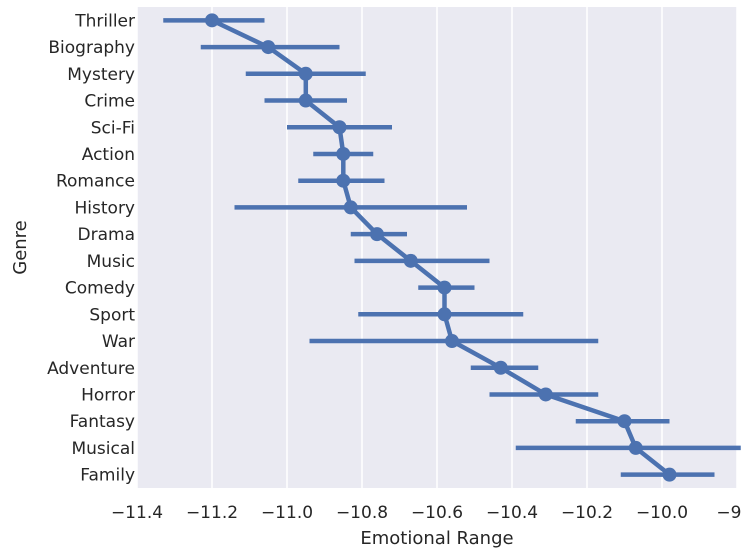 Image resolution: width=742 pixels, height=552 pixels. I want to click on y-tick-label: History, so click(105, 208).